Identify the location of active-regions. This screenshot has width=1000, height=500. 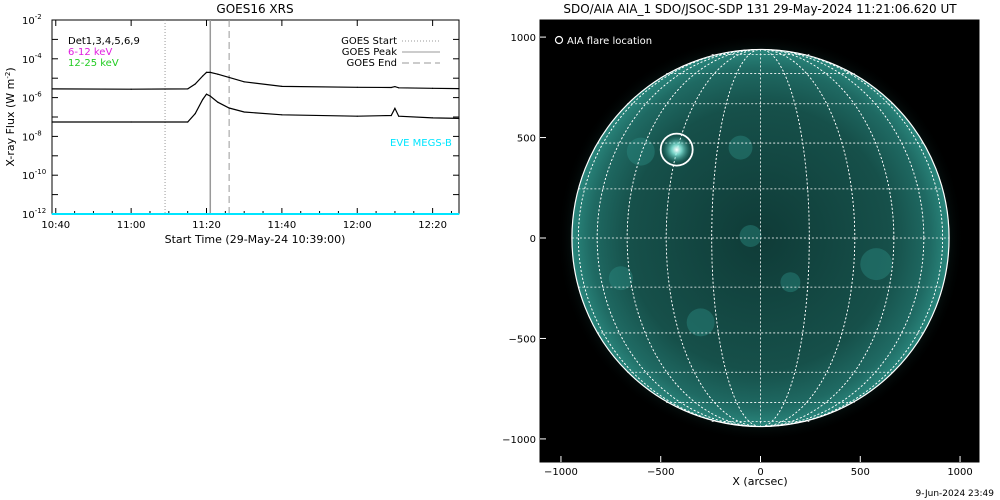
(750, 236).